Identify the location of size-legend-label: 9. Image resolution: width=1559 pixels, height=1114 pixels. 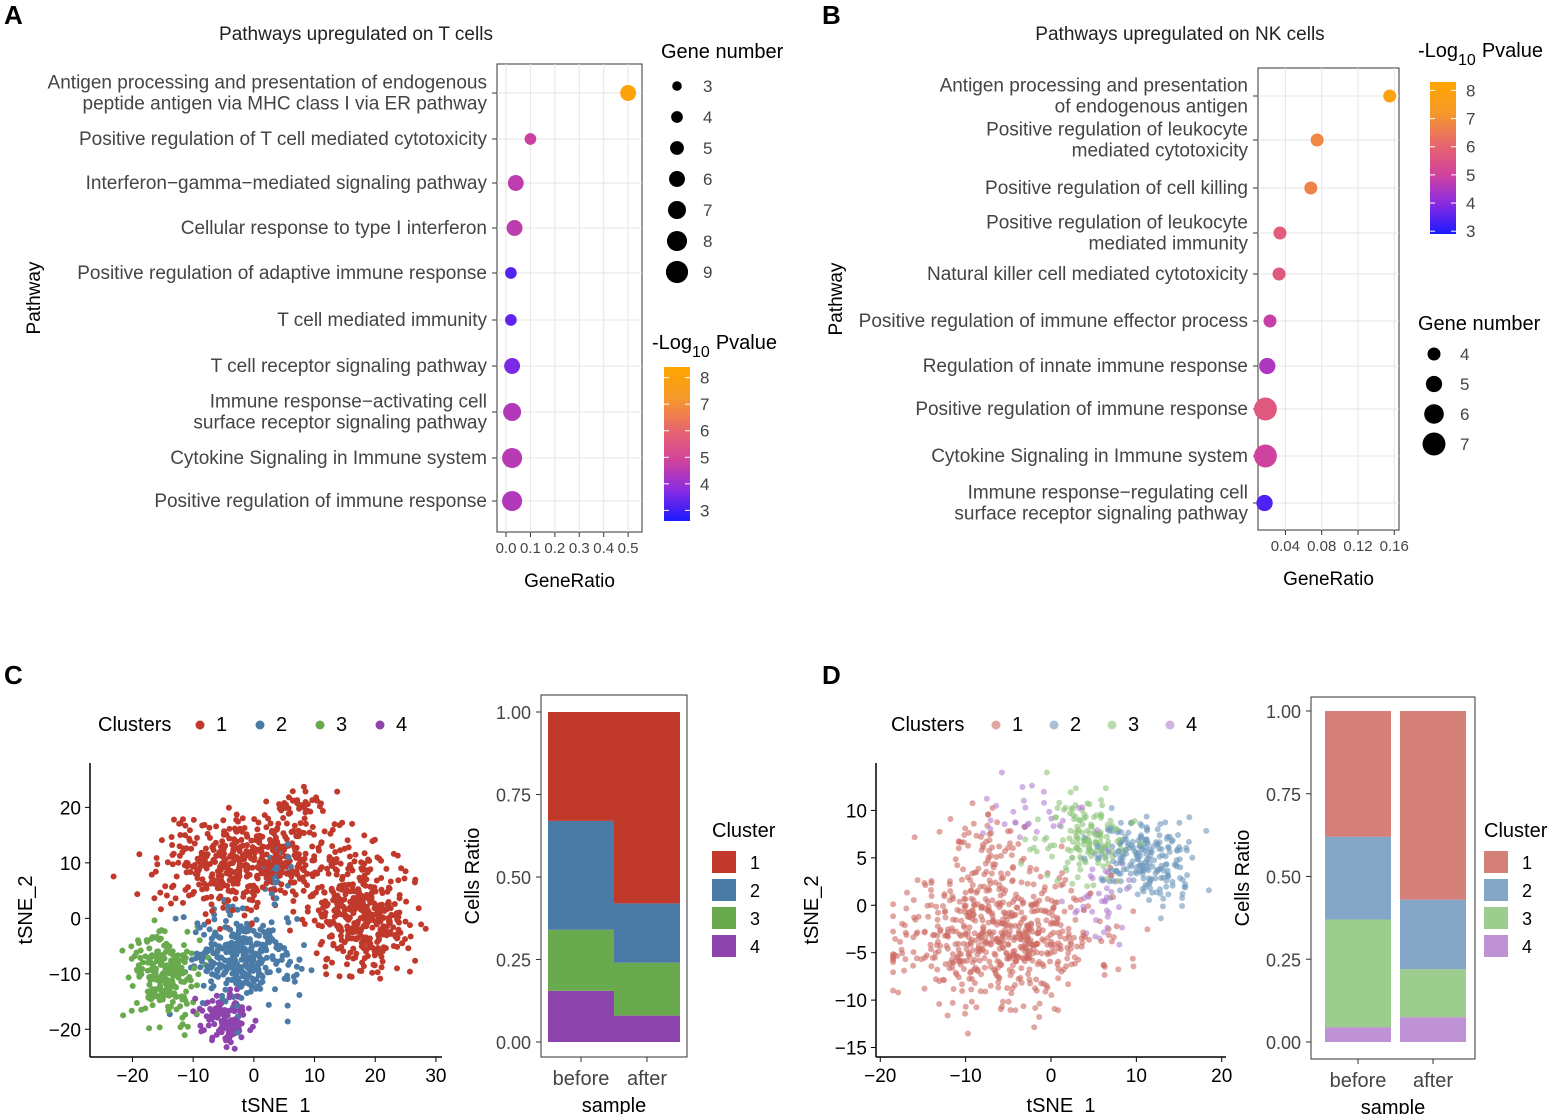
(707, 272).